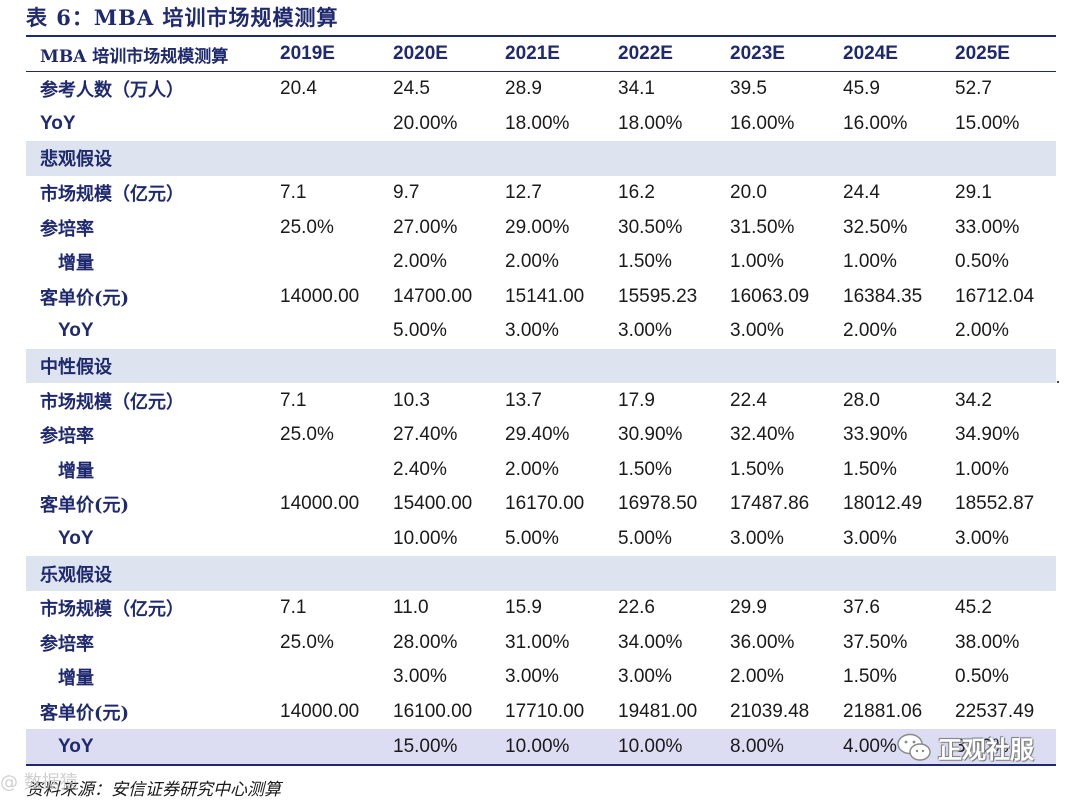  What do you see at coordinates (545, 296) in the screenshot?
I see `value-cell: 15141.00` at bounding box center [545, 296].